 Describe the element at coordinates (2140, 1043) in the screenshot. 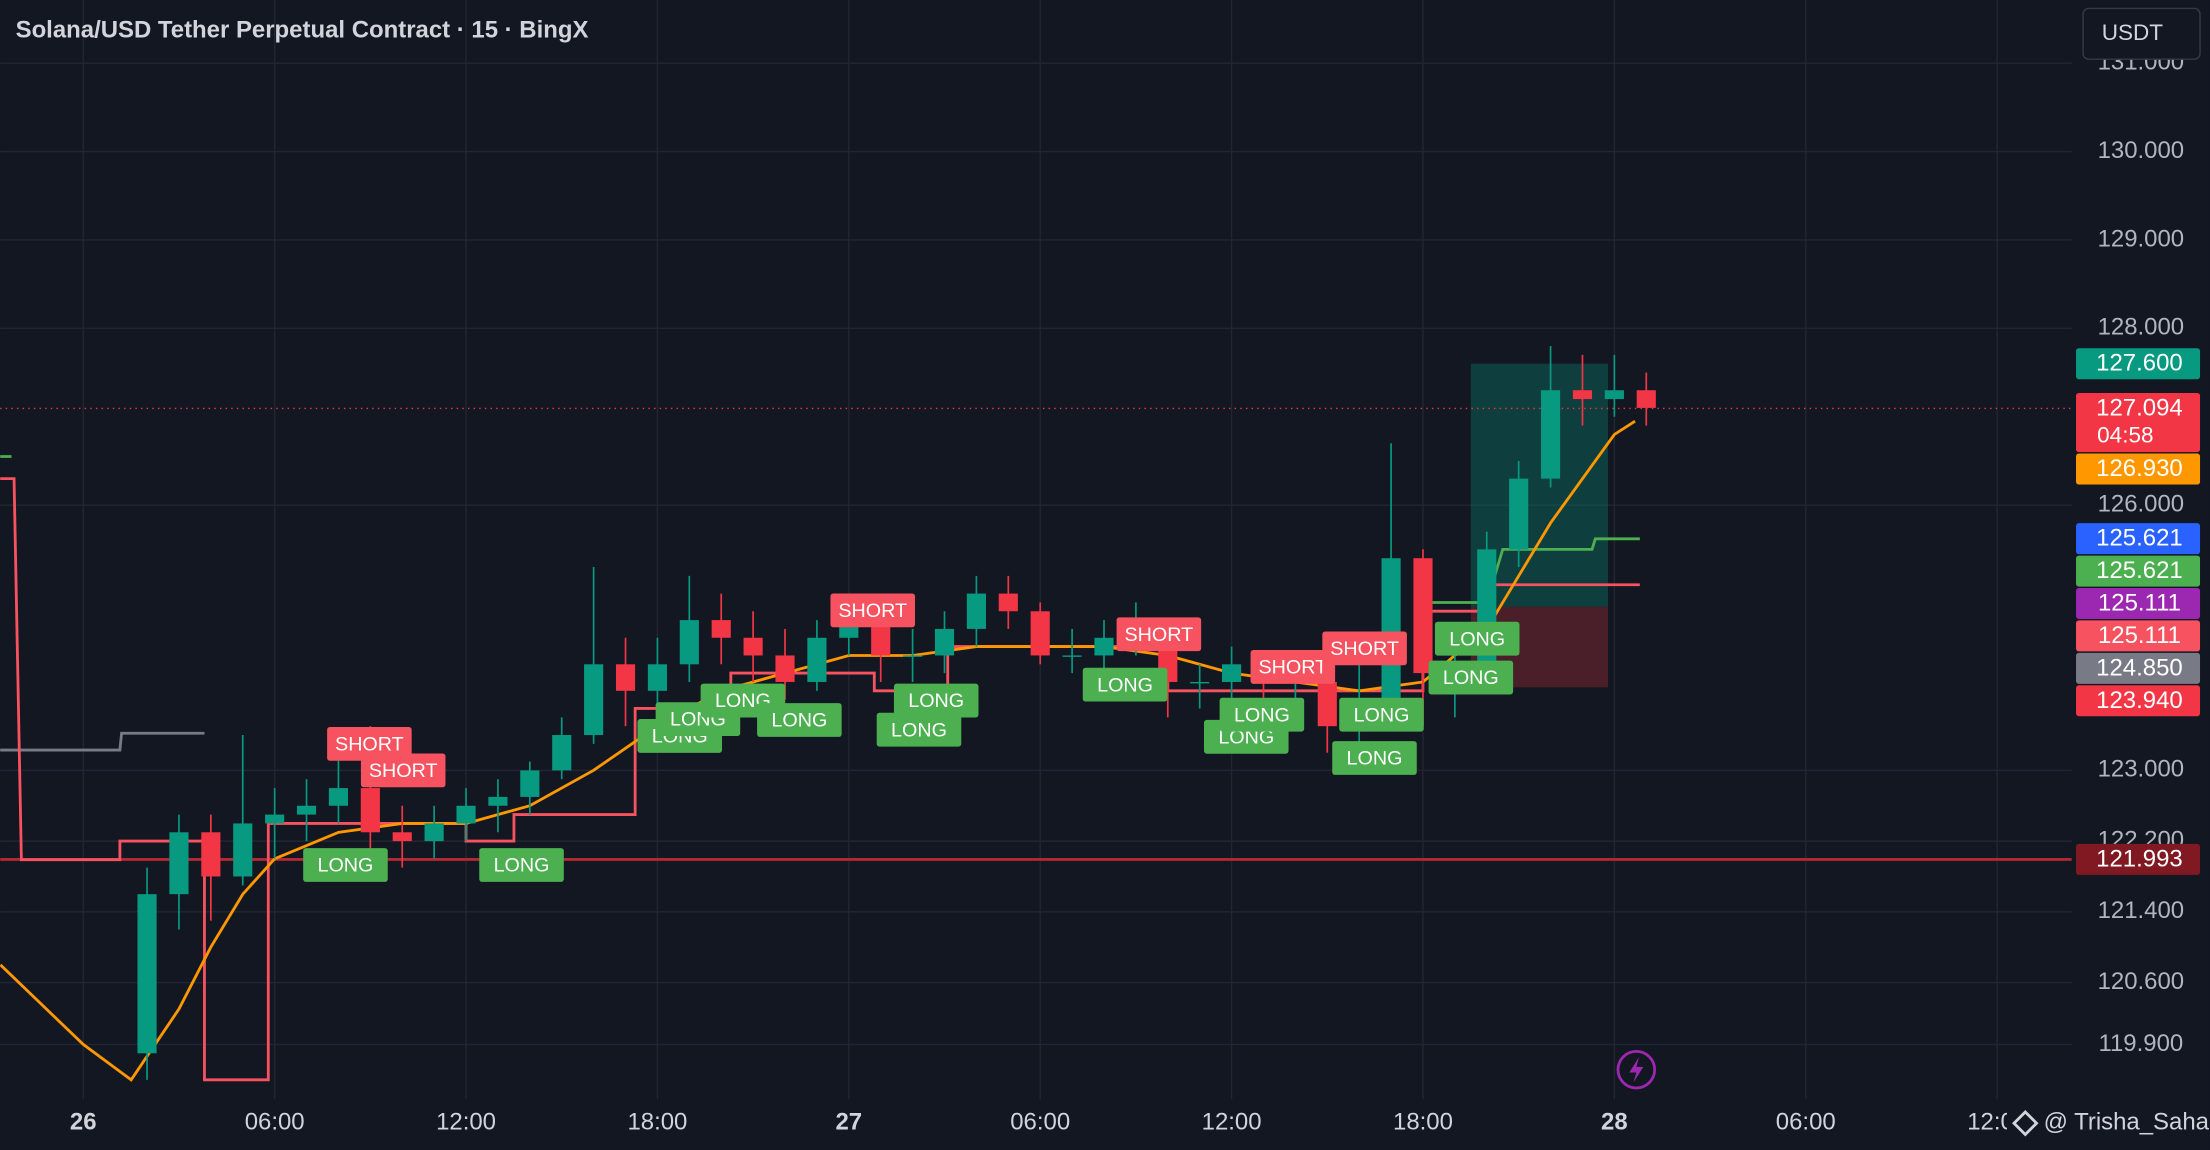

I see `y-tick-label: 119.900` at that location.